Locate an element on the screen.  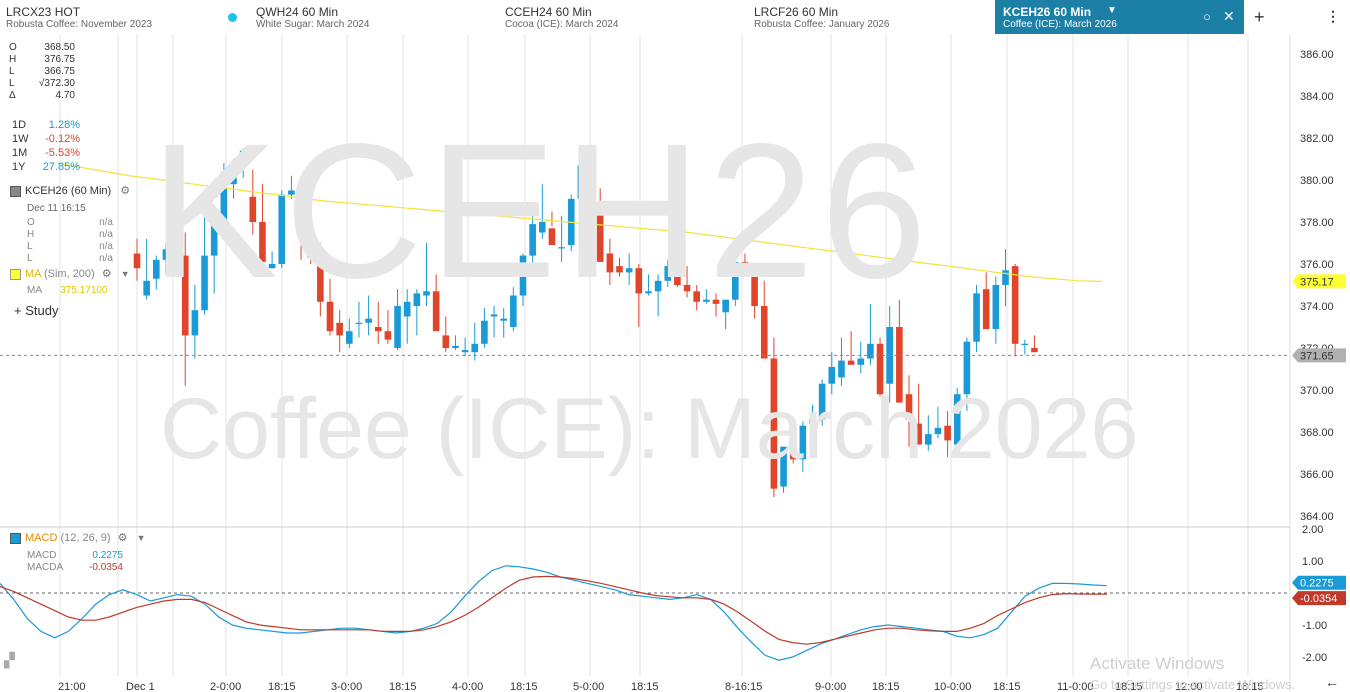
time-tick-label: 2-0:00 is located at coordinates (225, 686).